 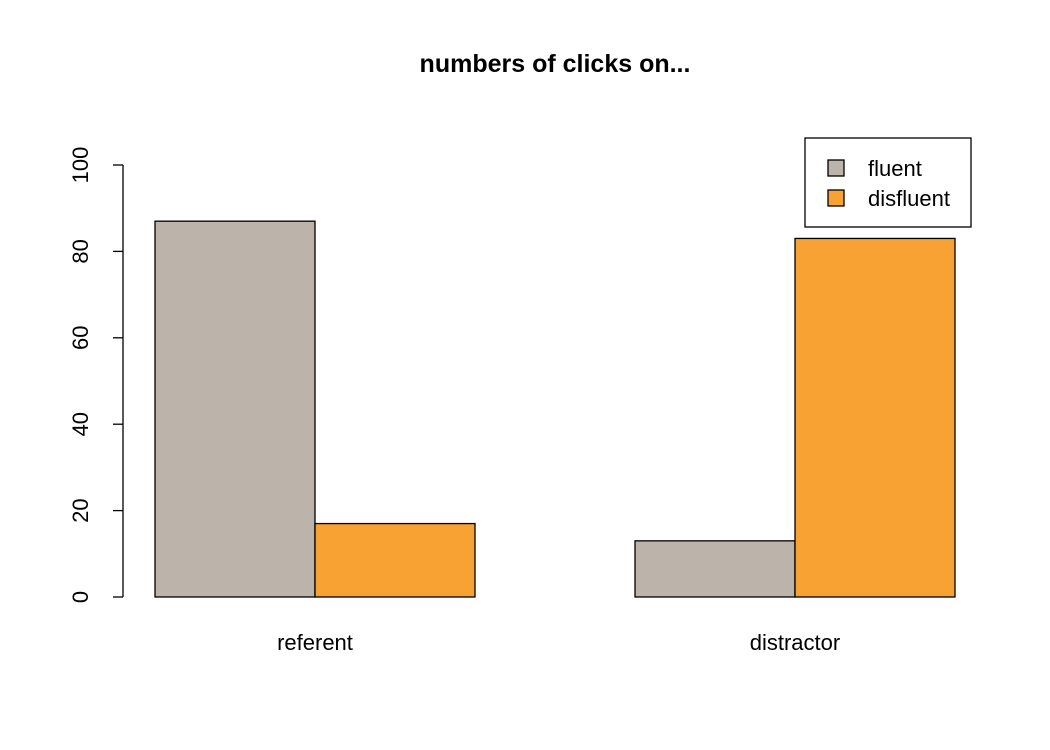 I want to click on legend-label-fluent: fluent, so click(x=895, y=168).